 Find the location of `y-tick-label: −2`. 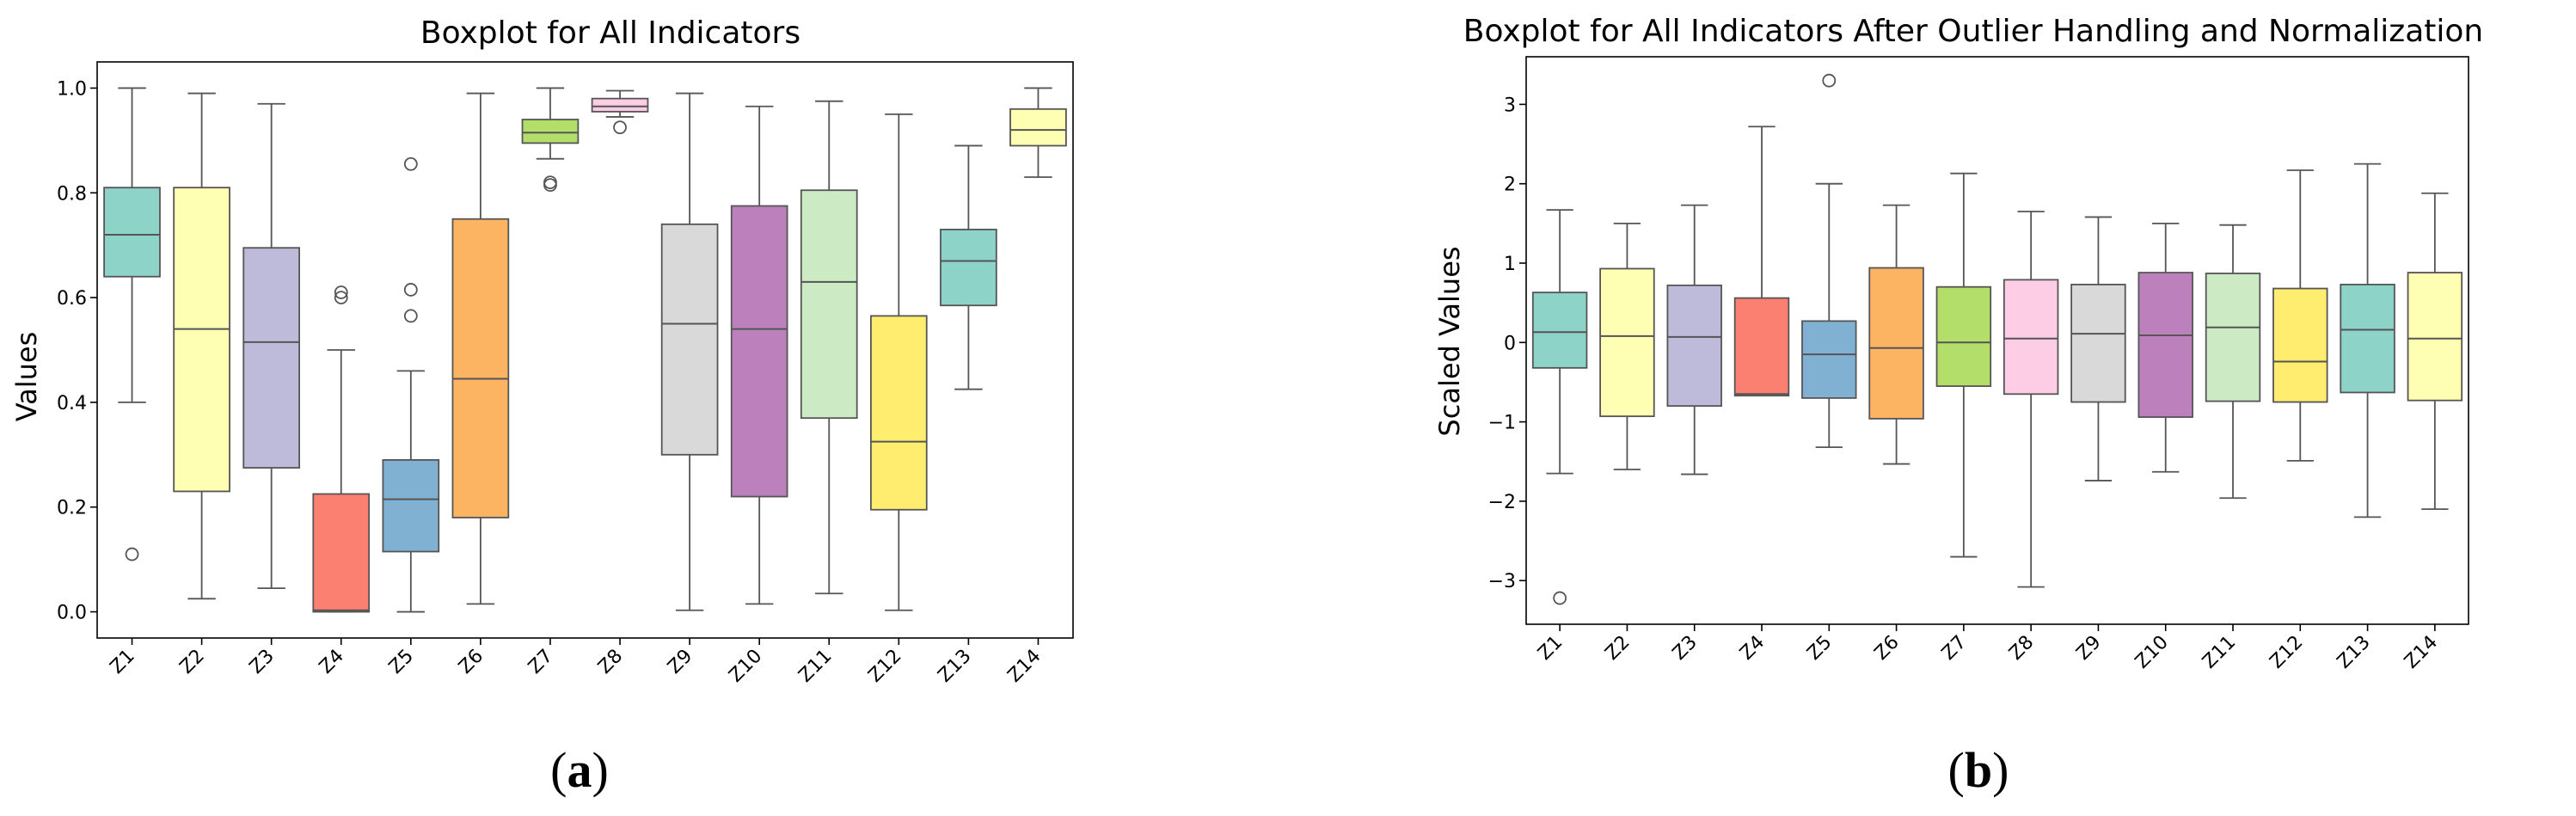

y-tick-label: −2 is located at coordinates (1502, 503).